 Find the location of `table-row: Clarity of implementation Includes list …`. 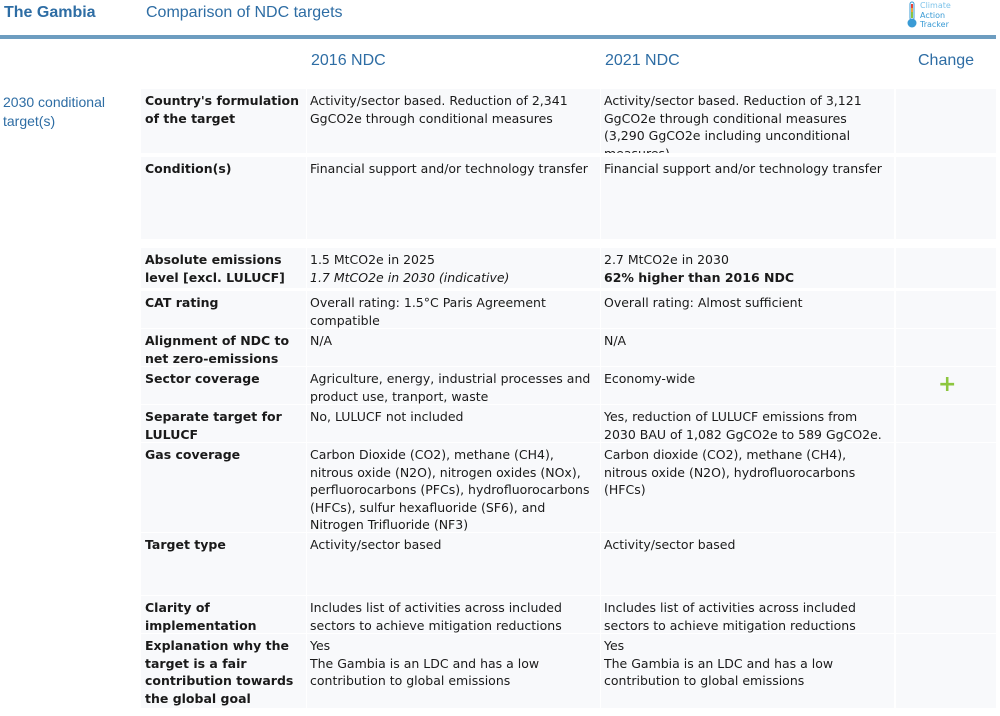

table-row: Clarity of implementation Includes list … is located at coordinates (568, 614).